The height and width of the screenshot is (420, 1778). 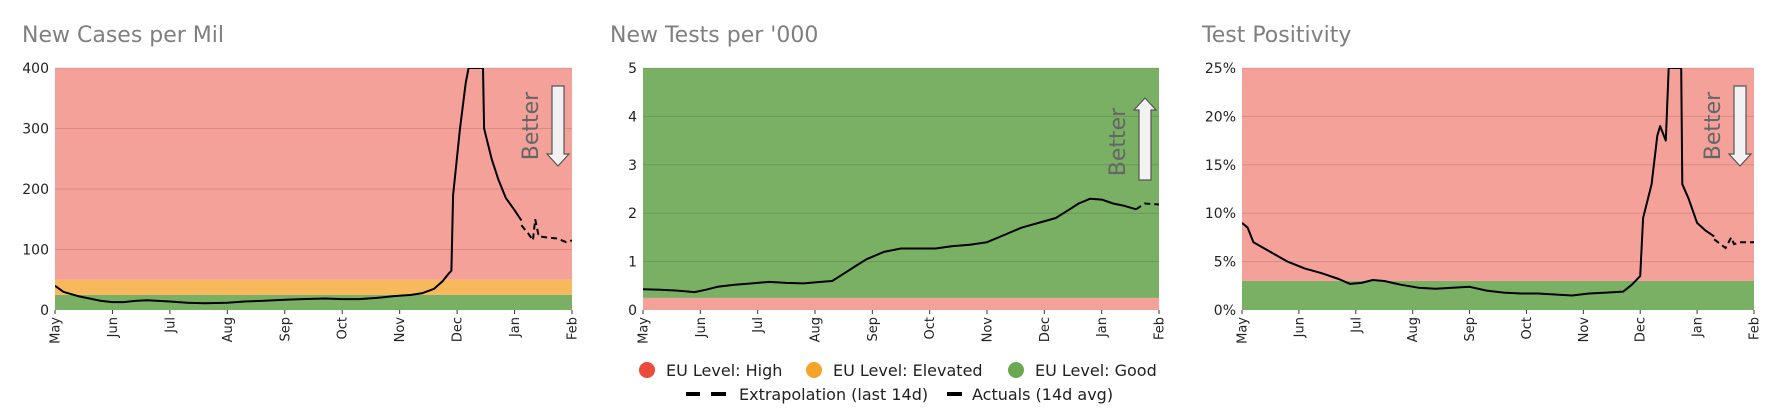 What do you see at coordinates (632, 214) in the screenshot?
I see `y-tick-label: 2` at bounding box center [632, 214].